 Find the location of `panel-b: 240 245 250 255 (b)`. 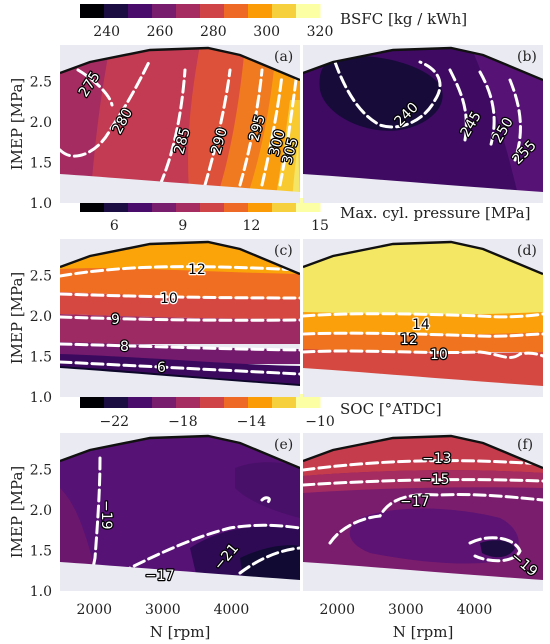

panel-b: 240 245 250 255 (b) is located at coordinates (423, 124).